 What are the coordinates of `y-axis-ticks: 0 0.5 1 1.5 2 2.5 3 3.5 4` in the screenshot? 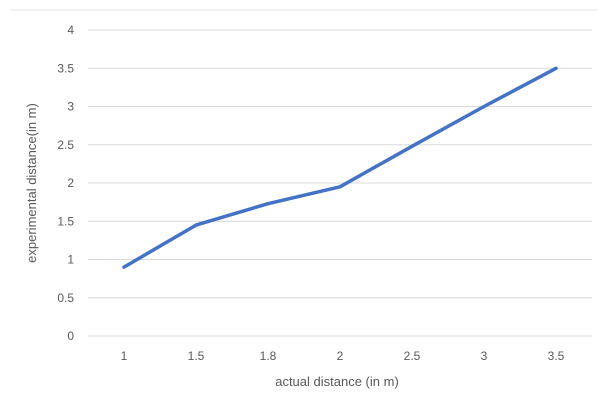 It's located at (65, 183).